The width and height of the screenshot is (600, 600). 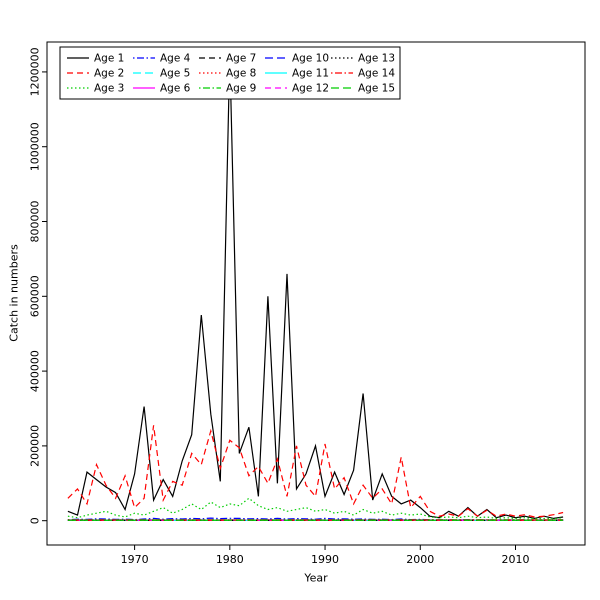 What do you see at coordinates (35, 146) in the screenshot?
I see `y-axis-tick-label: 1000000` at bounding box center [35, 146].